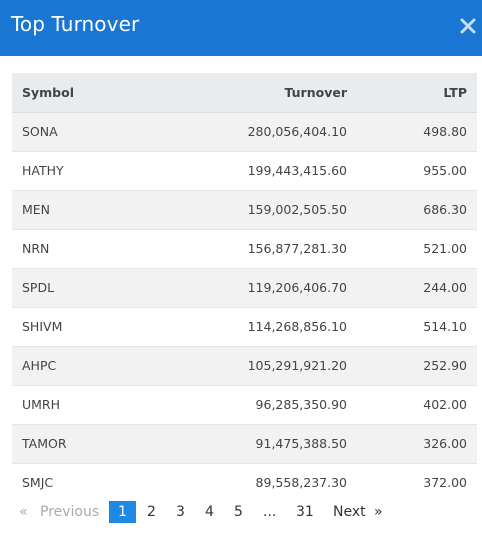 The width and height of the screenshot is (482, 543). I want to click on cell-ltp: 372.00, so click(415, 482).